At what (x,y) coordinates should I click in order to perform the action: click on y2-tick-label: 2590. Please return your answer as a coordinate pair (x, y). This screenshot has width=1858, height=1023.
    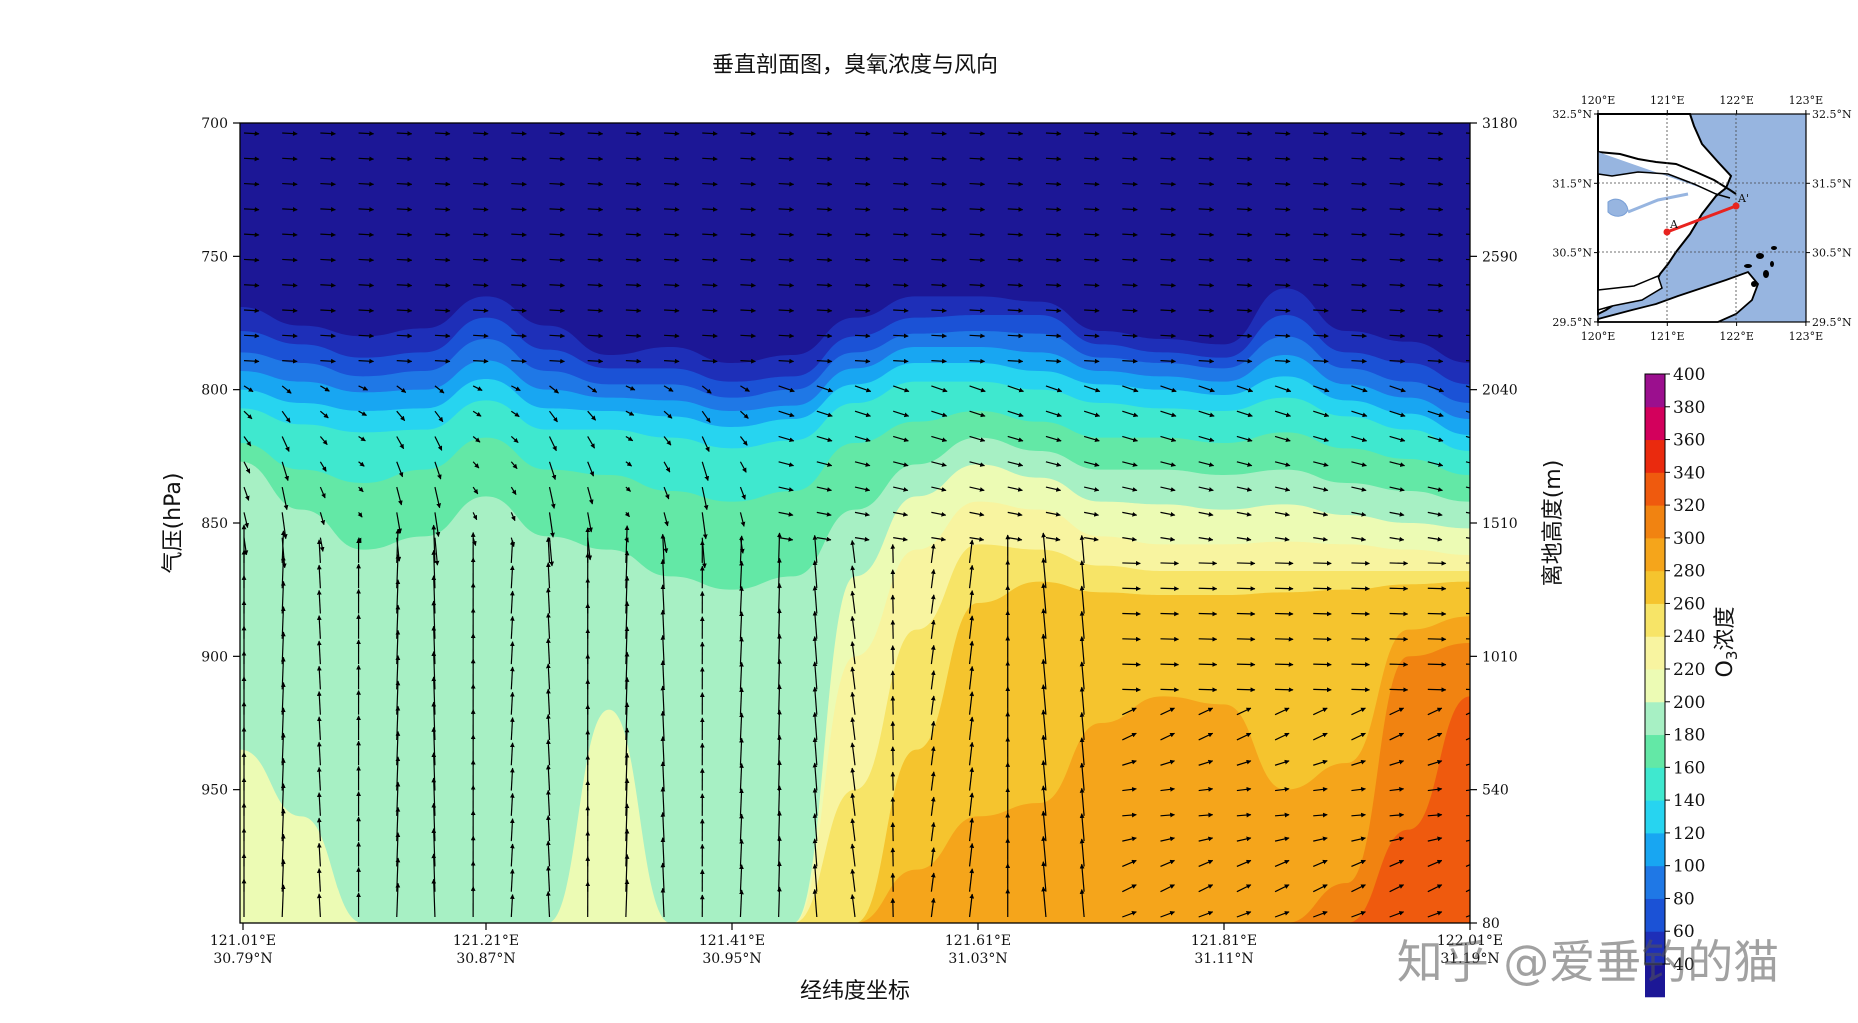
    Looking at the image, I should click on (1500, 257).